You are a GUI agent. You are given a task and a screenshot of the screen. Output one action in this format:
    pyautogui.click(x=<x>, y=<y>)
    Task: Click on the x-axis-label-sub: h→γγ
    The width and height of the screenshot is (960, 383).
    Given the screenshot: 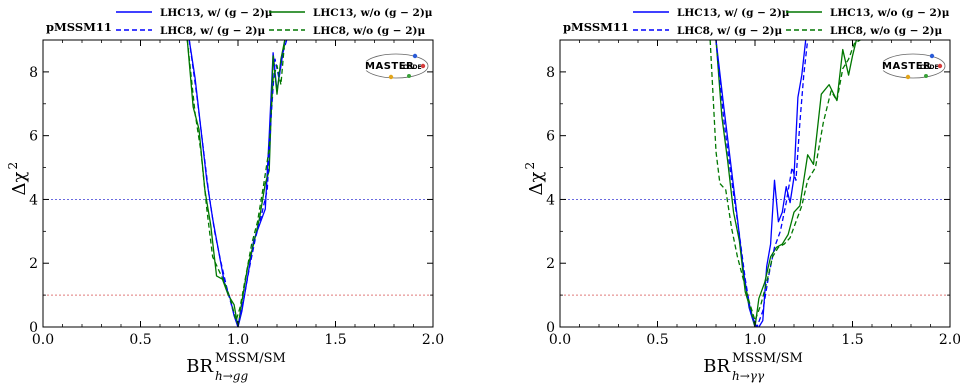 What is the action you would take?
    pyautogui.click(x=748, y=376)
    